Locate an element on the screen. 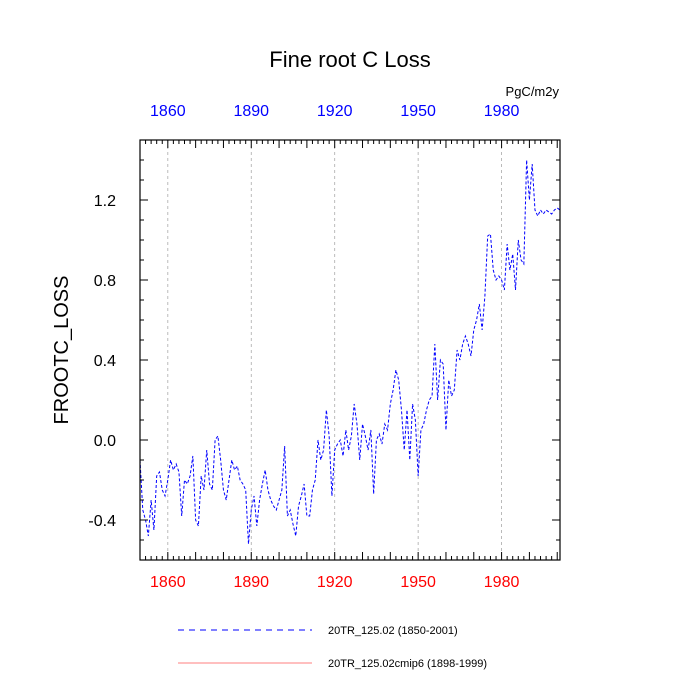  x-tick-label-bottom: 1920 is located at coordinates (335, 582).